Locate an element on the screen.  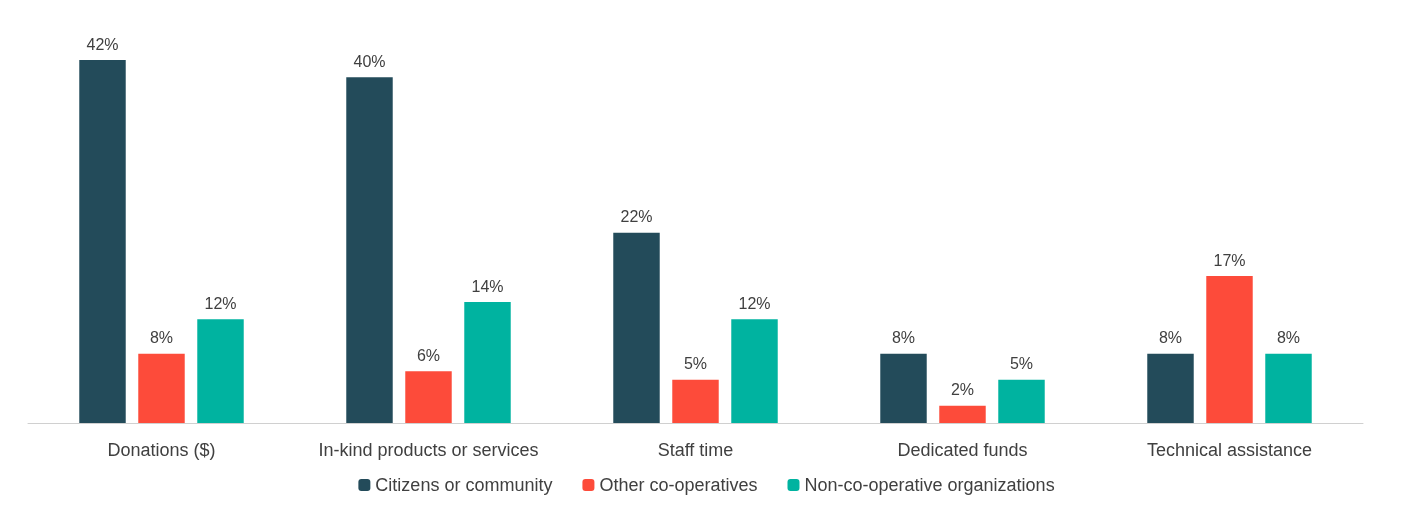
data-label: 2% is located at coordinates (962, 390).